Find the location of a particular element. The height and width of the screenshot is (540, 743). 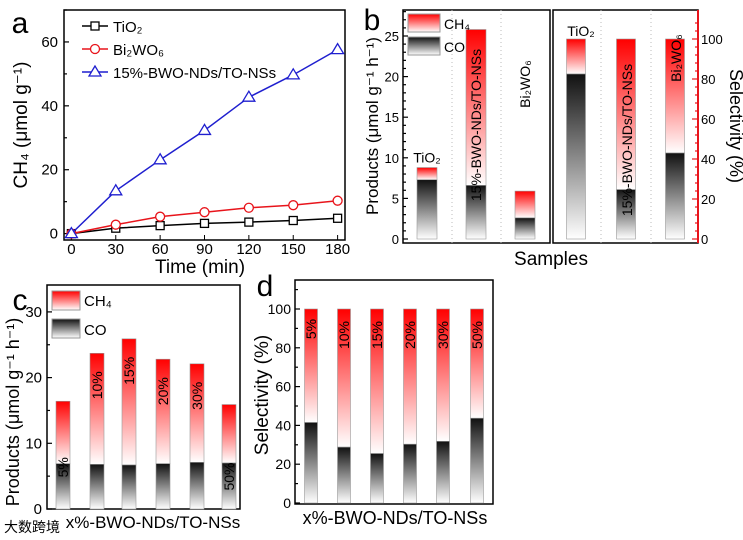

bar-label: 15% is located at coordinates (377, 335).